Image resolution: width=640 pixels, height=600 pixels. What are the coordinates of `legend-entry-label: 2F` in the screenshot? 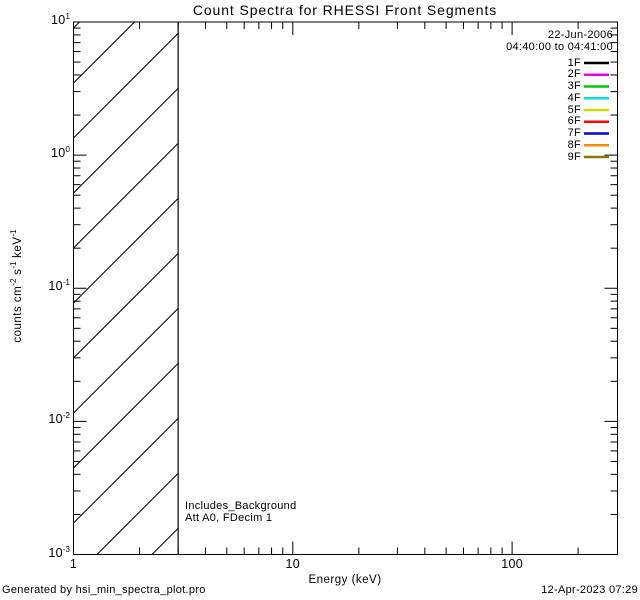 It's located at (574, 74).